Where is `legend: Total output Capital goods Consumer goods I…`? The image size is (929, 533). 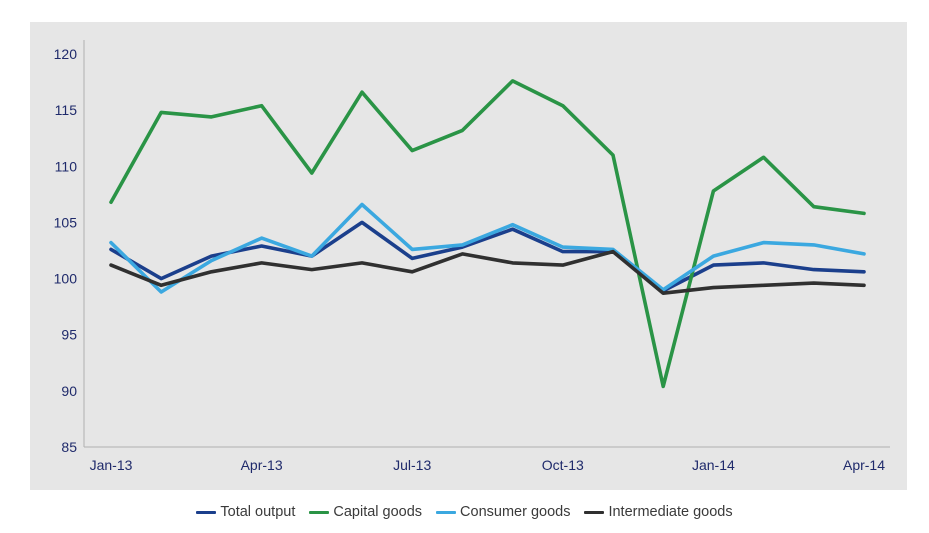
legend: Total output Capital goods Consumer goods I… is located at coordinates (464, 512).